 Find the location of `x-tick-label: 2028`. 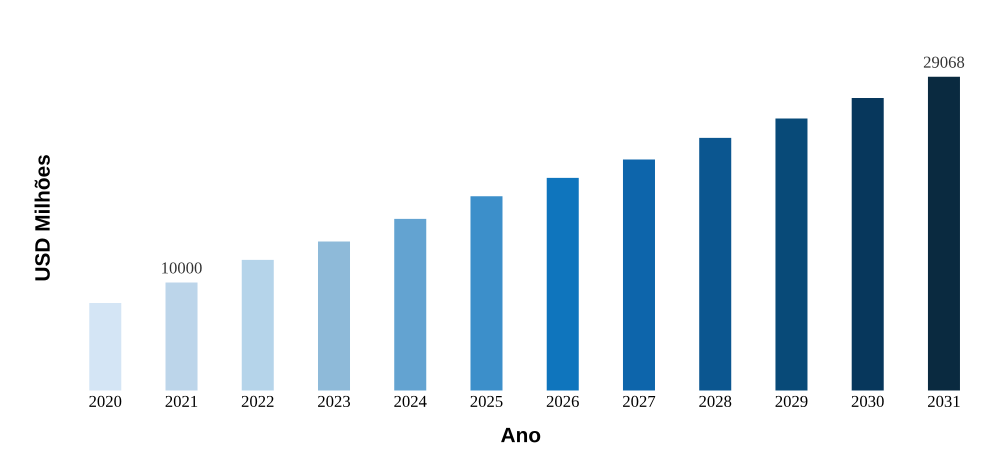

x-tick-label: 2028 is located at coordinates (715, 402).